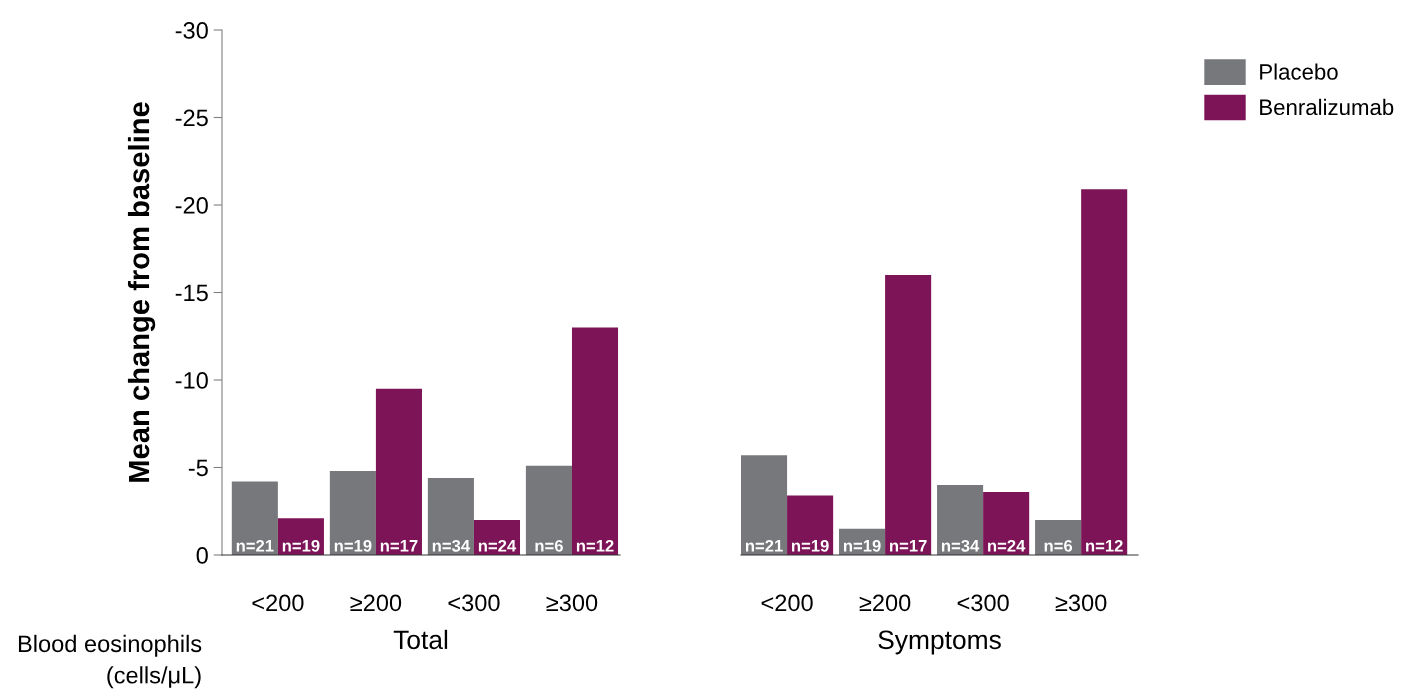 The image size is (1408, 693). I want to click on x-axis-title: Total, so click(420, 639).